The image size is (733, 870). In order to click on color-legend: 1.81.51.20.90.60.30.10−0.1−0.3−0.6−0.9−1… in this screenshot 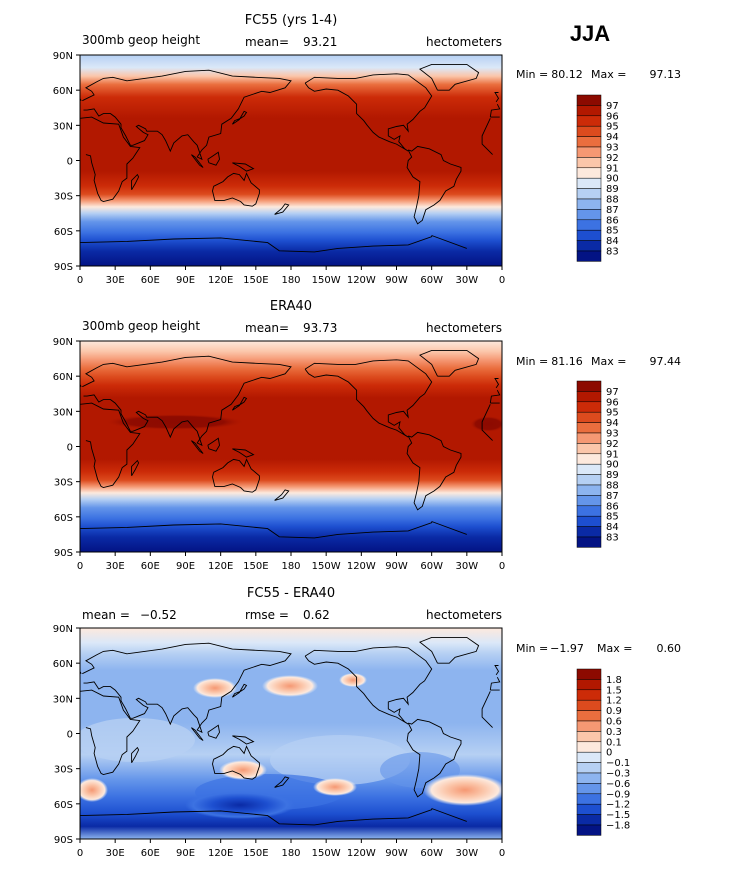, I will do `click(603, 752)`.